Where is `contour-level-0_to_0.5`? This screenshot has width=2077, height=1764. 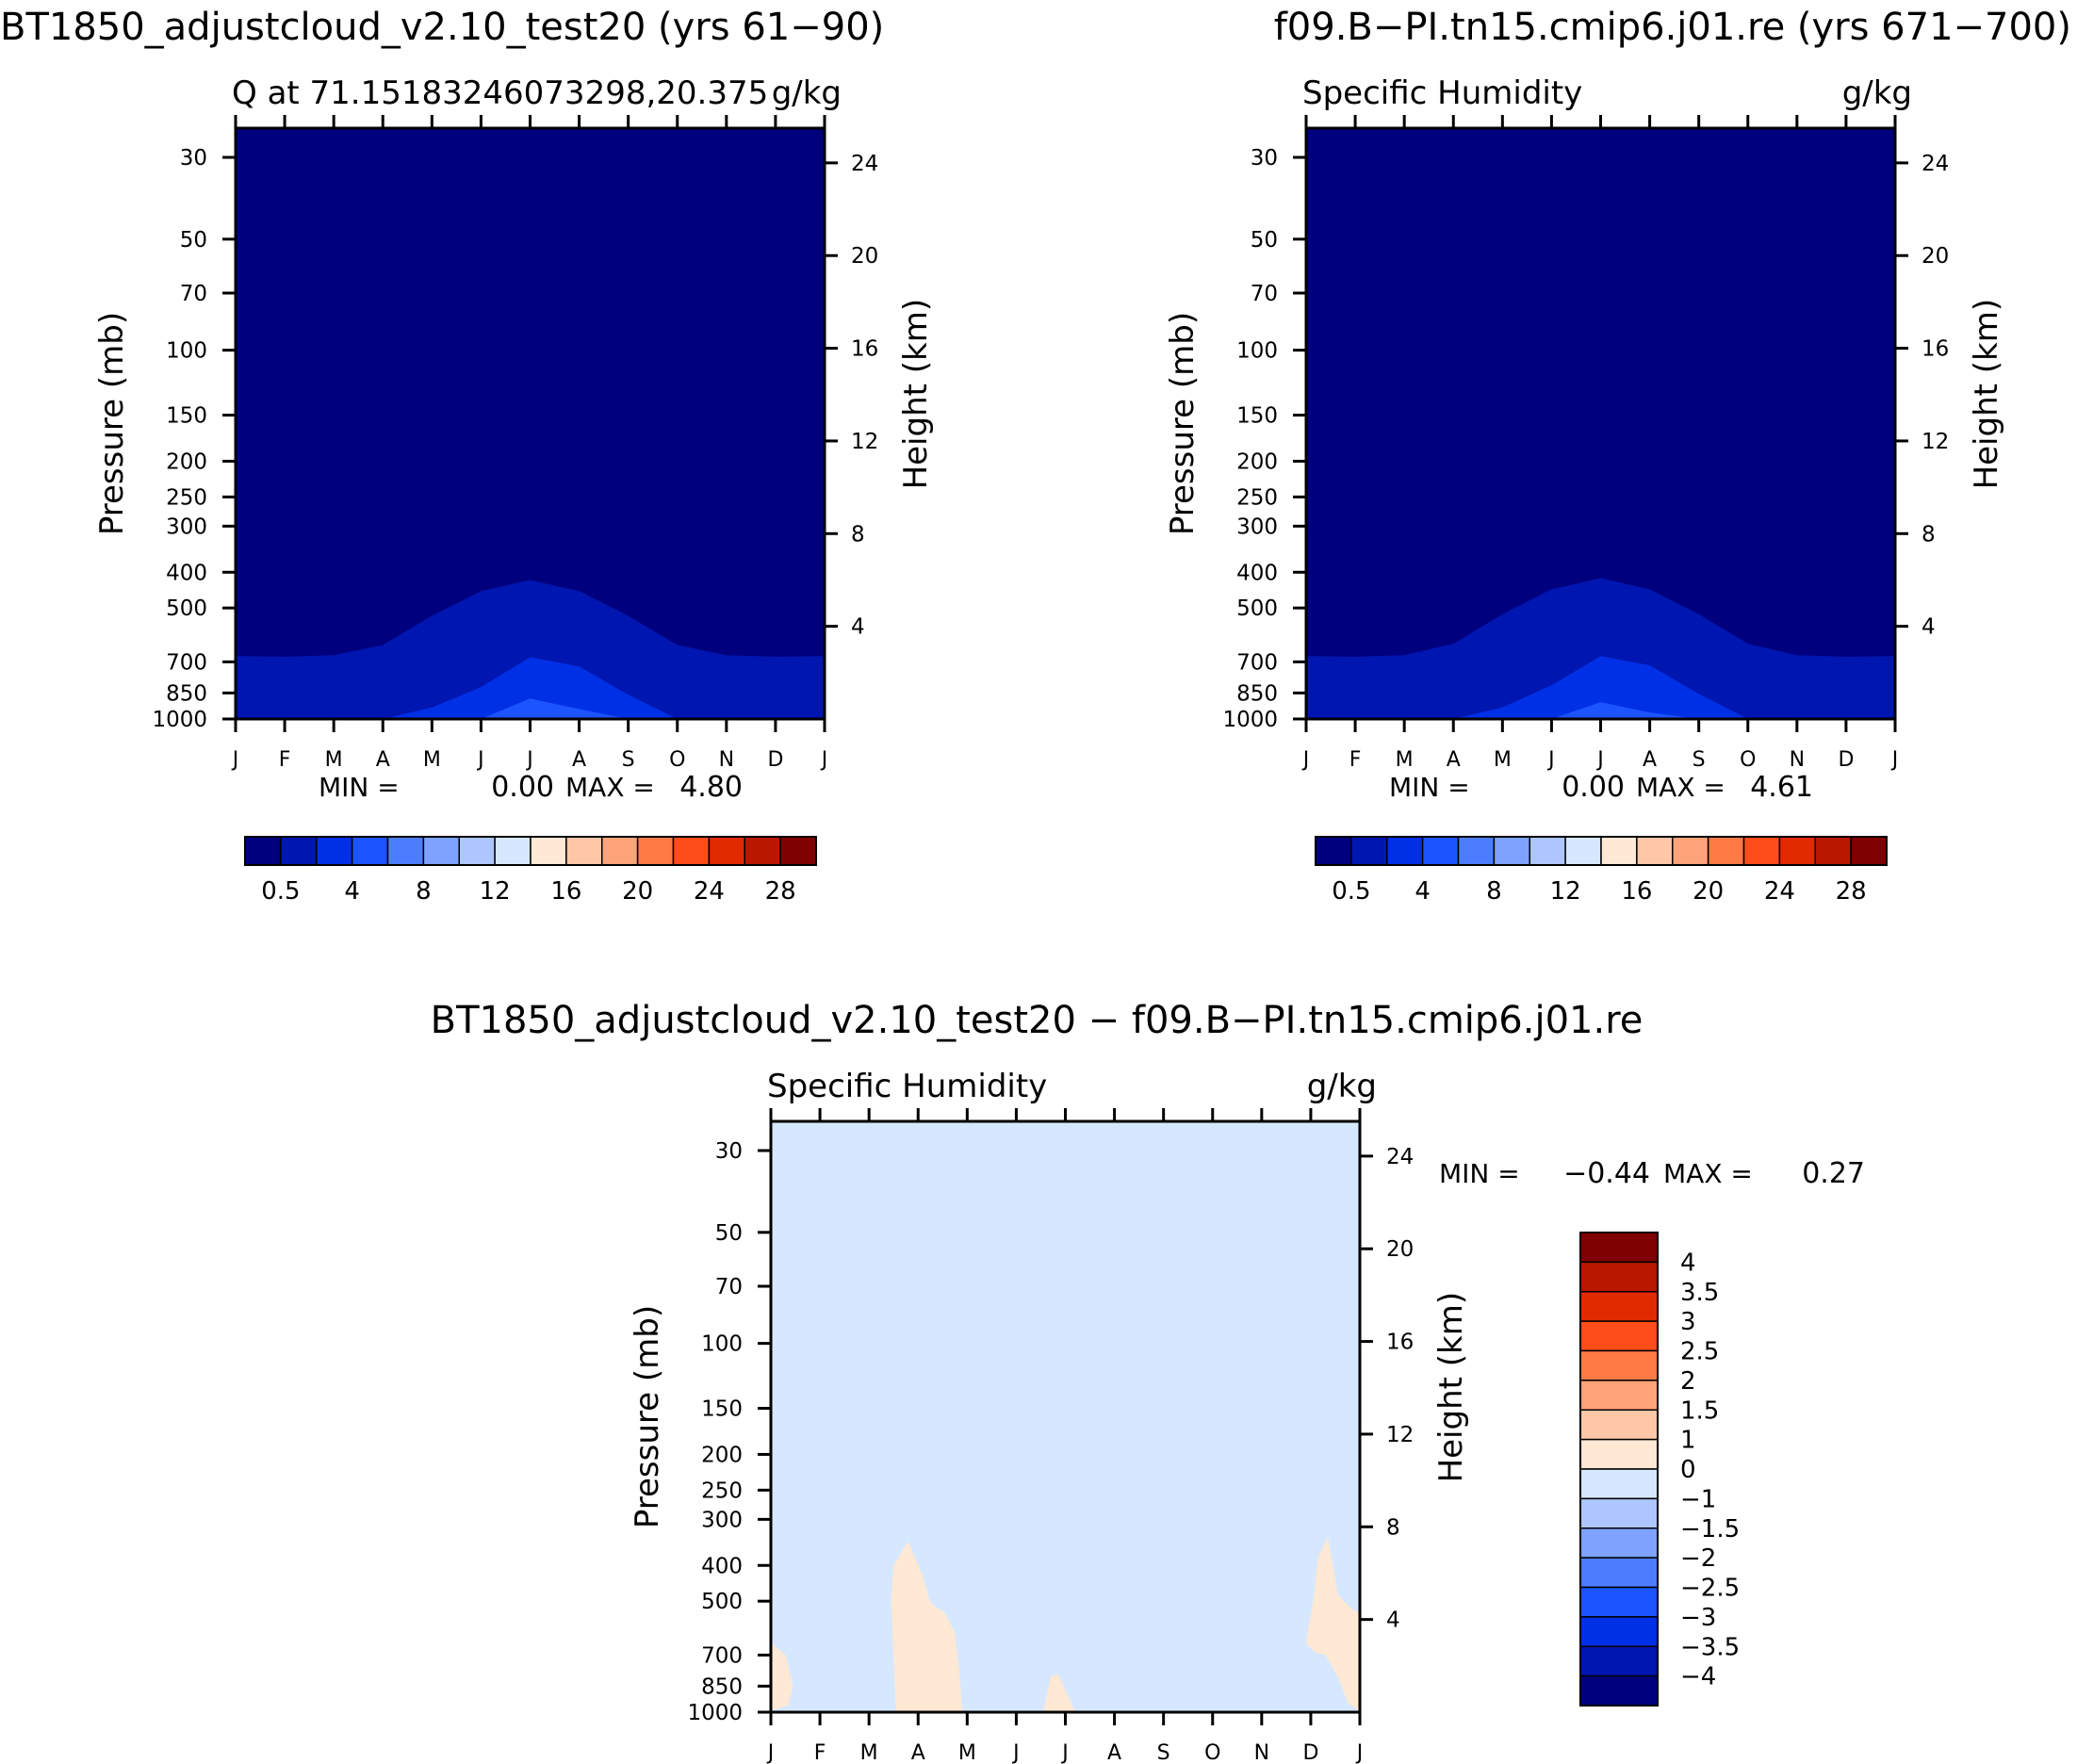 contour-level-0_to_0.5 is located at coordinates (530, 423).